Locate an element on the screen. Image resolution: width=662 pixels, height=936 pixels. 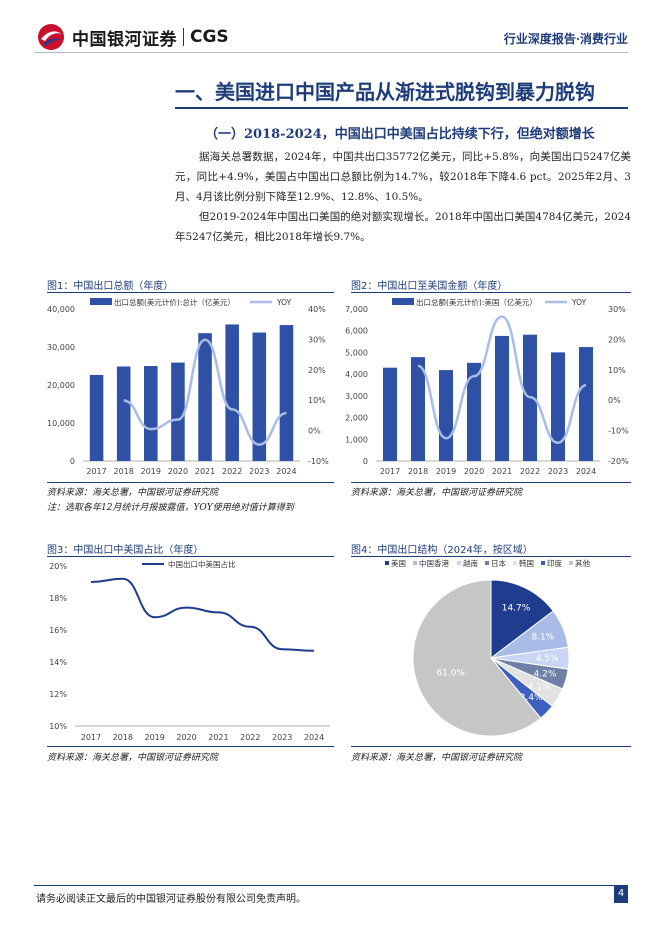
fig4-value-label: 8.1% is located at coordinates (542, 638).